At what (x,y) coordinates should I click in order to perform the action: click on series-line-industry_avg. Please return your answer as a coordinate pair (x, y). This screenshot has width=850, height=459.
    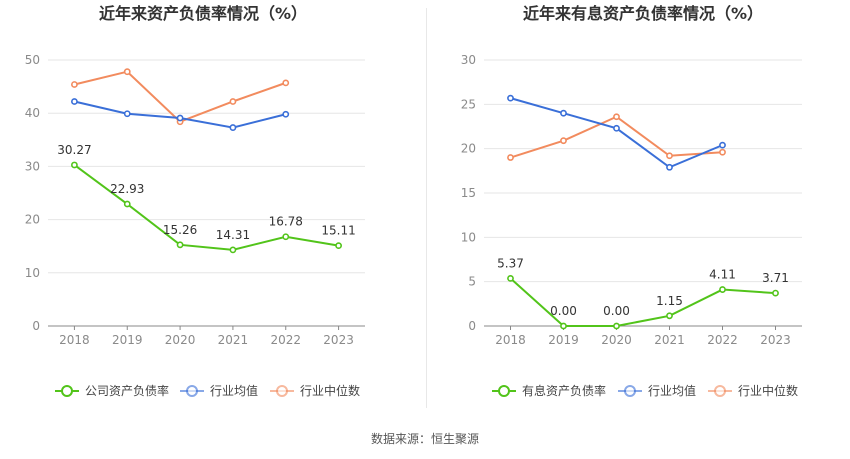
    Looking at the image, I should click on (616, 133).